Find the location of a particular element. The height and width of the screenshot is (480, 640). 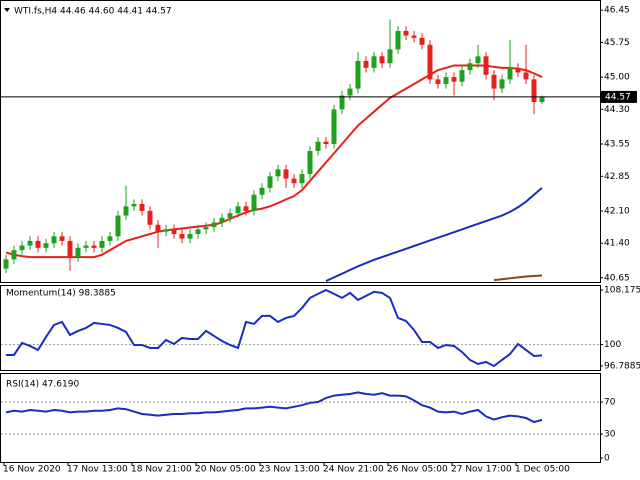

y-tick-label: 45.00 is located at coordinates (617, 78).